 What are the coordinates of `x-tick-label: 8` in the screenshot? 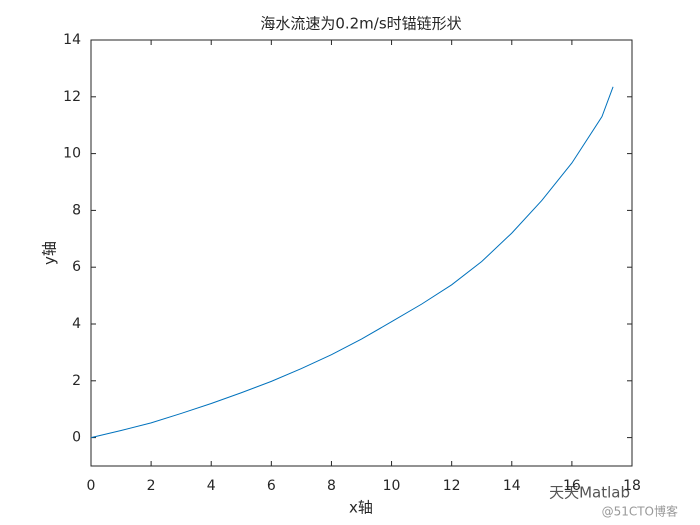 It's located at (331, 486).